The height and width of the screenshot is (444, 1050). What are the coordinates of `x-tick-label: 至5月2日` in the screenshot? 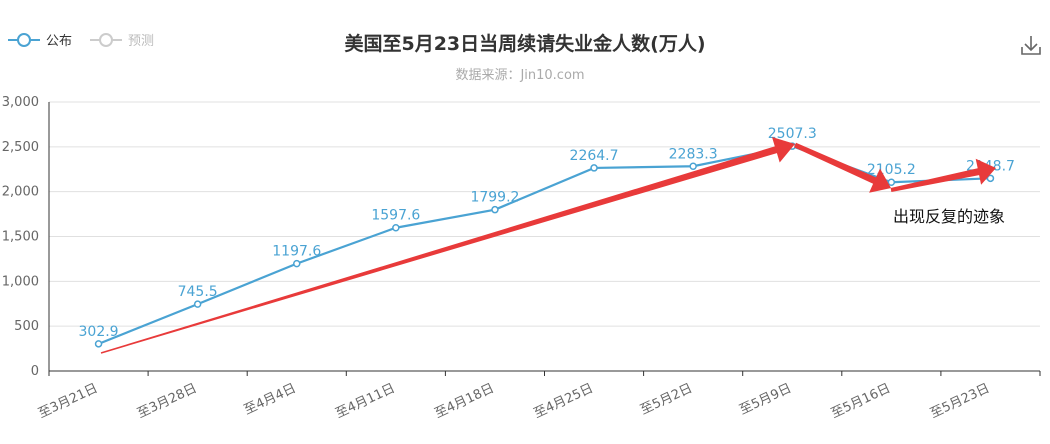 It's located at (666, 399).